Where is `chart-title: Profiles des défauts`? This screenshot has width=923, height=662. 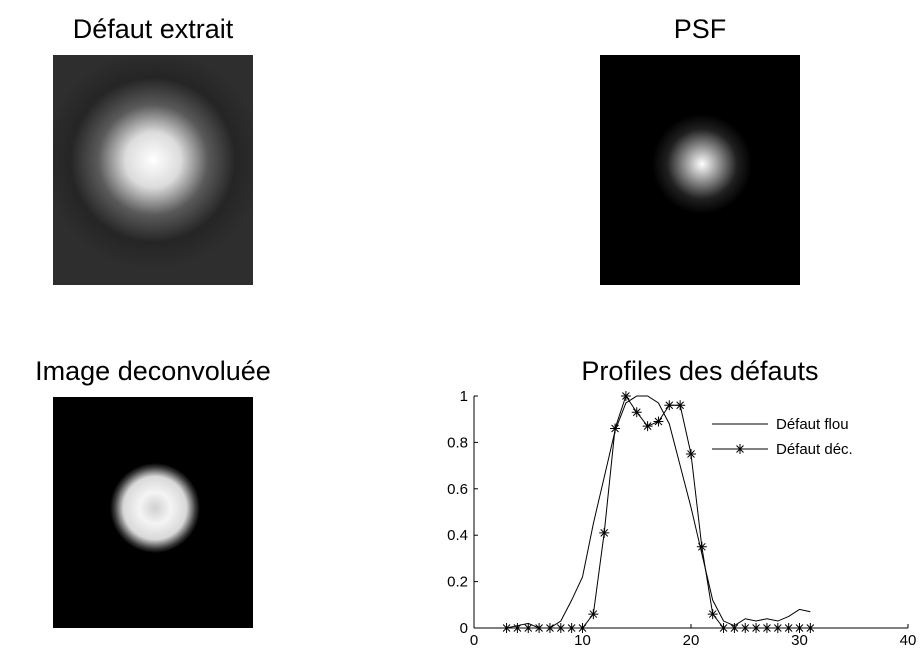 chart-title: Profiles des défauts is located at coordinates (699, 371).